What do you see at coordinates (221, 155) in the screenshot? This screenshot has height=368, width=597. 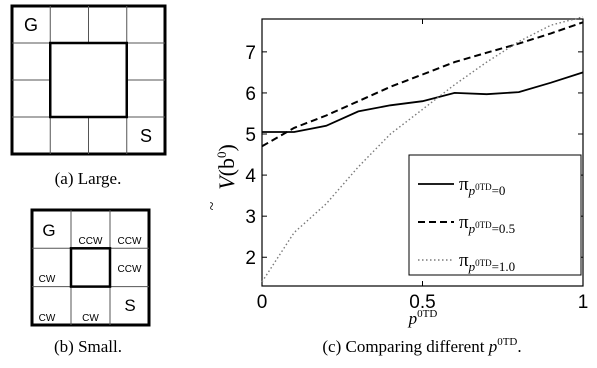 I see `y-axis-label-arg-sup: 0` at bounding box center [221, 155].